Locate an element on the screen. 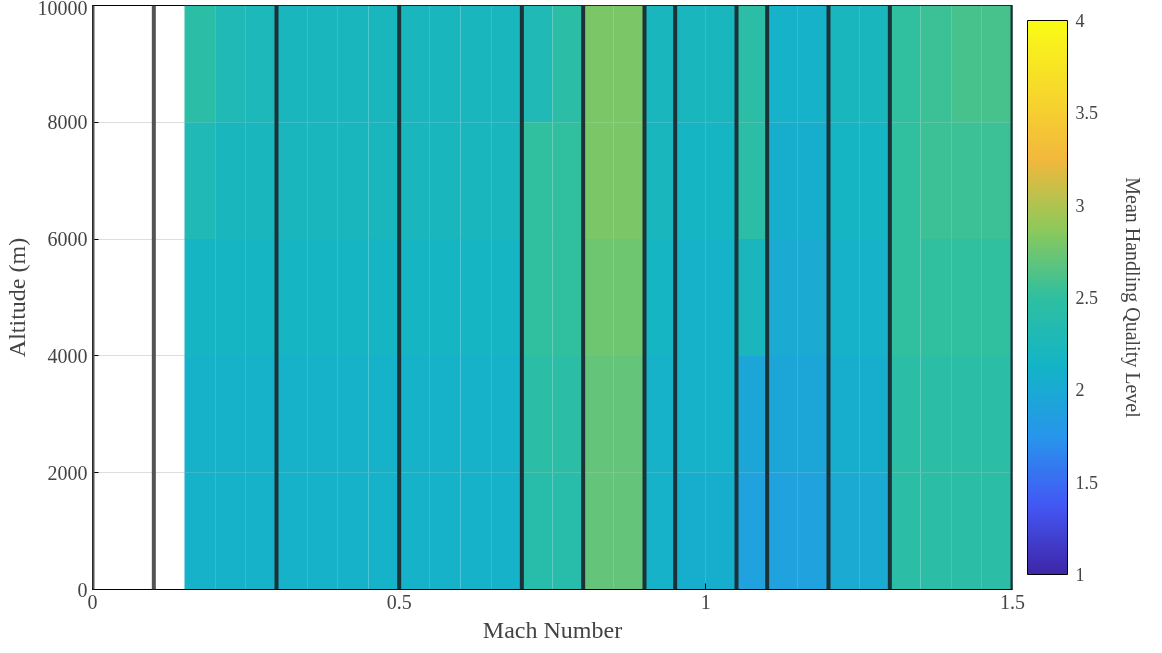 The width and height of the screenshot is (1162, 653). y-tick-label: 2000 is located at coordinates (67, 472).